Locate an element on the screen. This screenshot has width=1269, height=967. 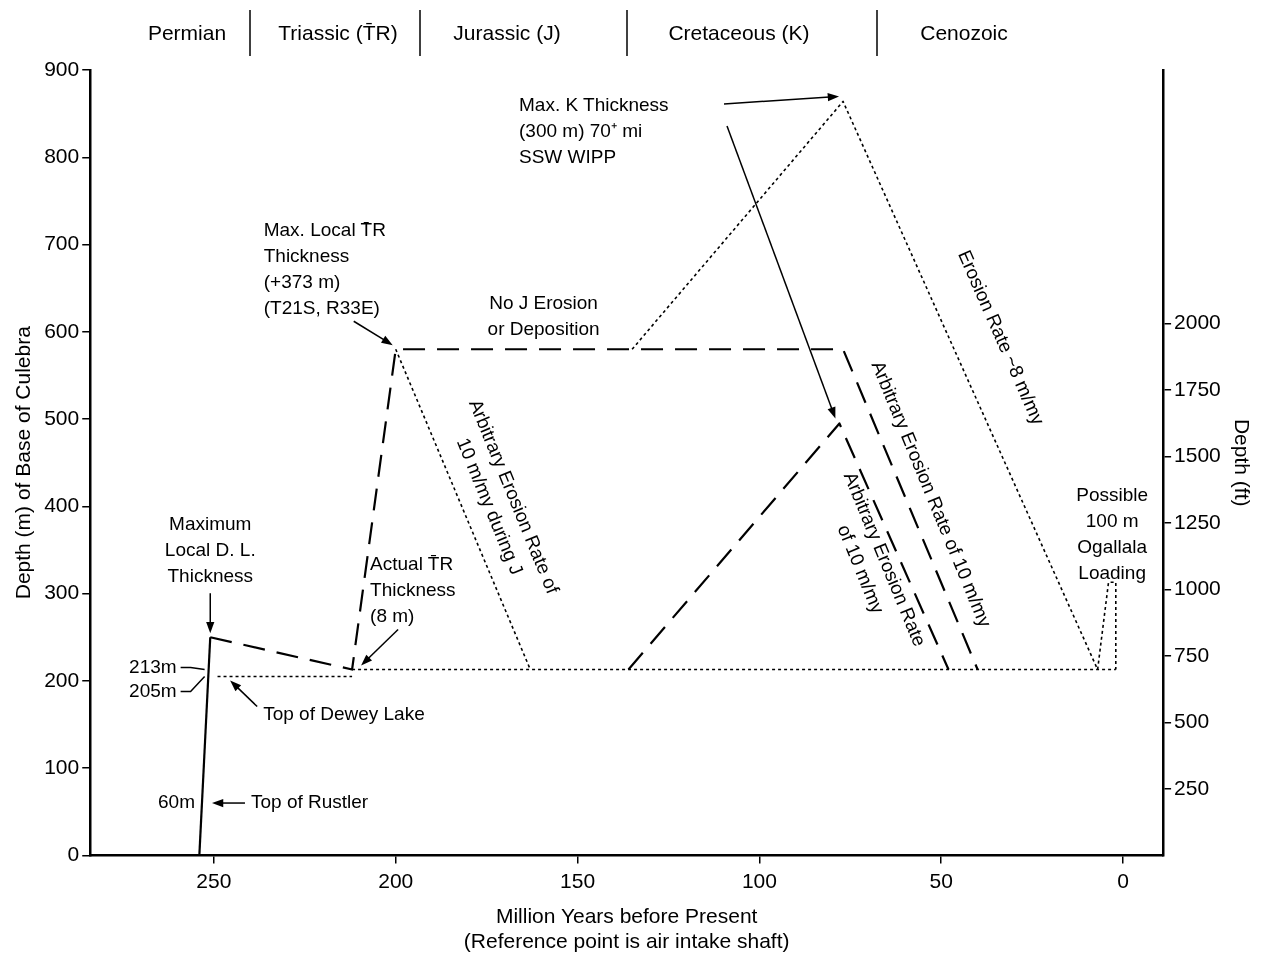
y2-axis-title: Depth (ft) is located at coordinates (1242, 462).